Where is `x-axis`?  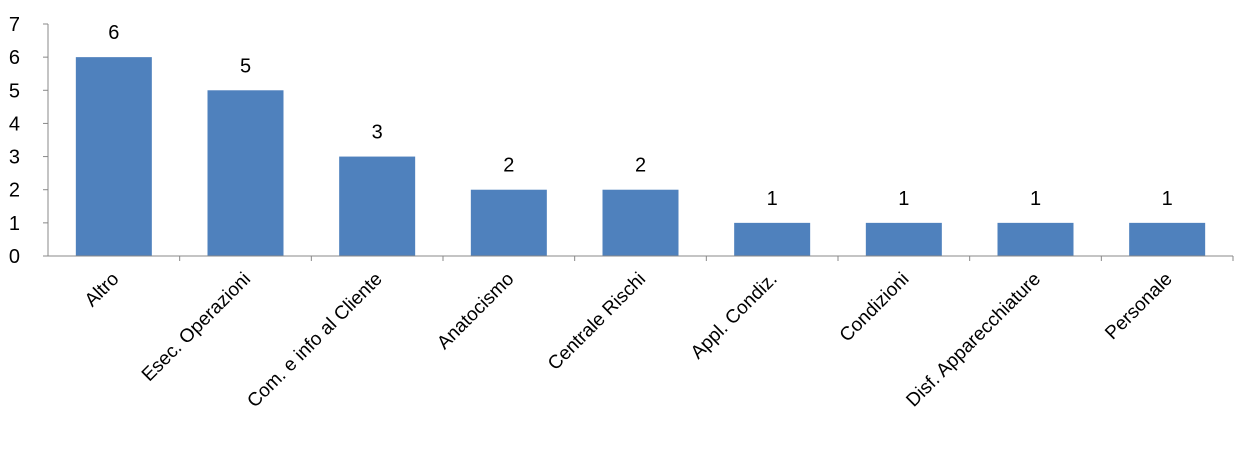 x-axis is located at coordinates (641, 258).